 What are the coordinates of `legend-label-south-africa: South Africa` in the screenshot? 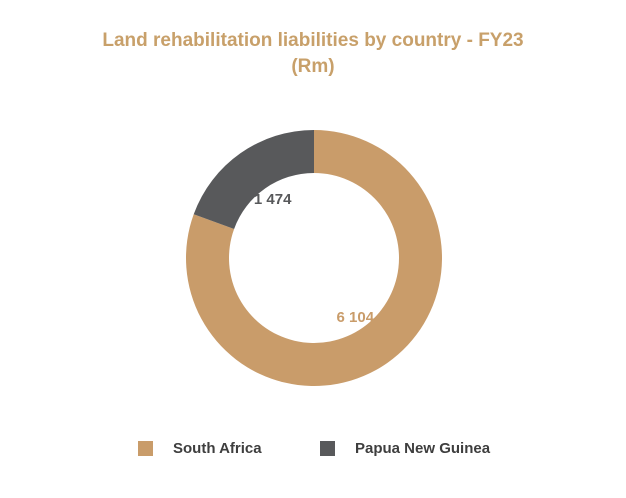 It's located at (217, 448).